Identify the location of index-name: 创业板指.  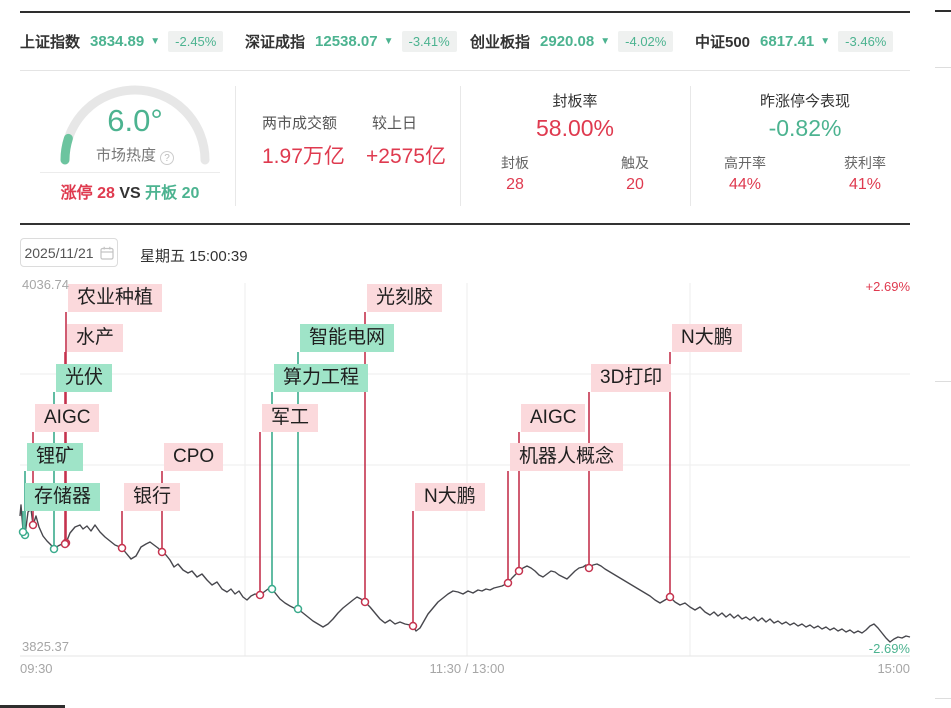
(500, 42).